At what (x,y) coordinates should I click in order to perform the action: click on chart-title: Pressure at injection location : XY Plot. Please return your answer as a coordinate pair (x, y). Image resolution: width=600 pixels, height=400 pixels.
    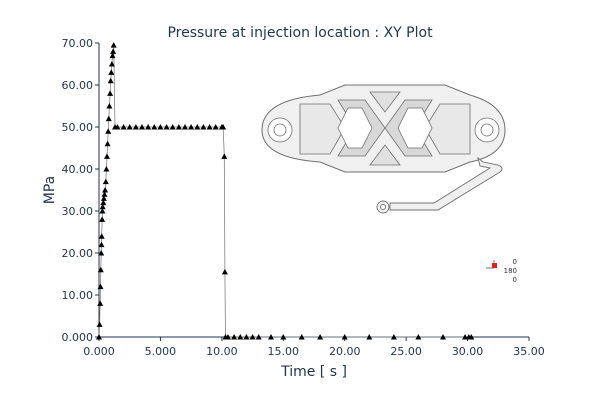
    Looking at the image, I should click on (300, 33).